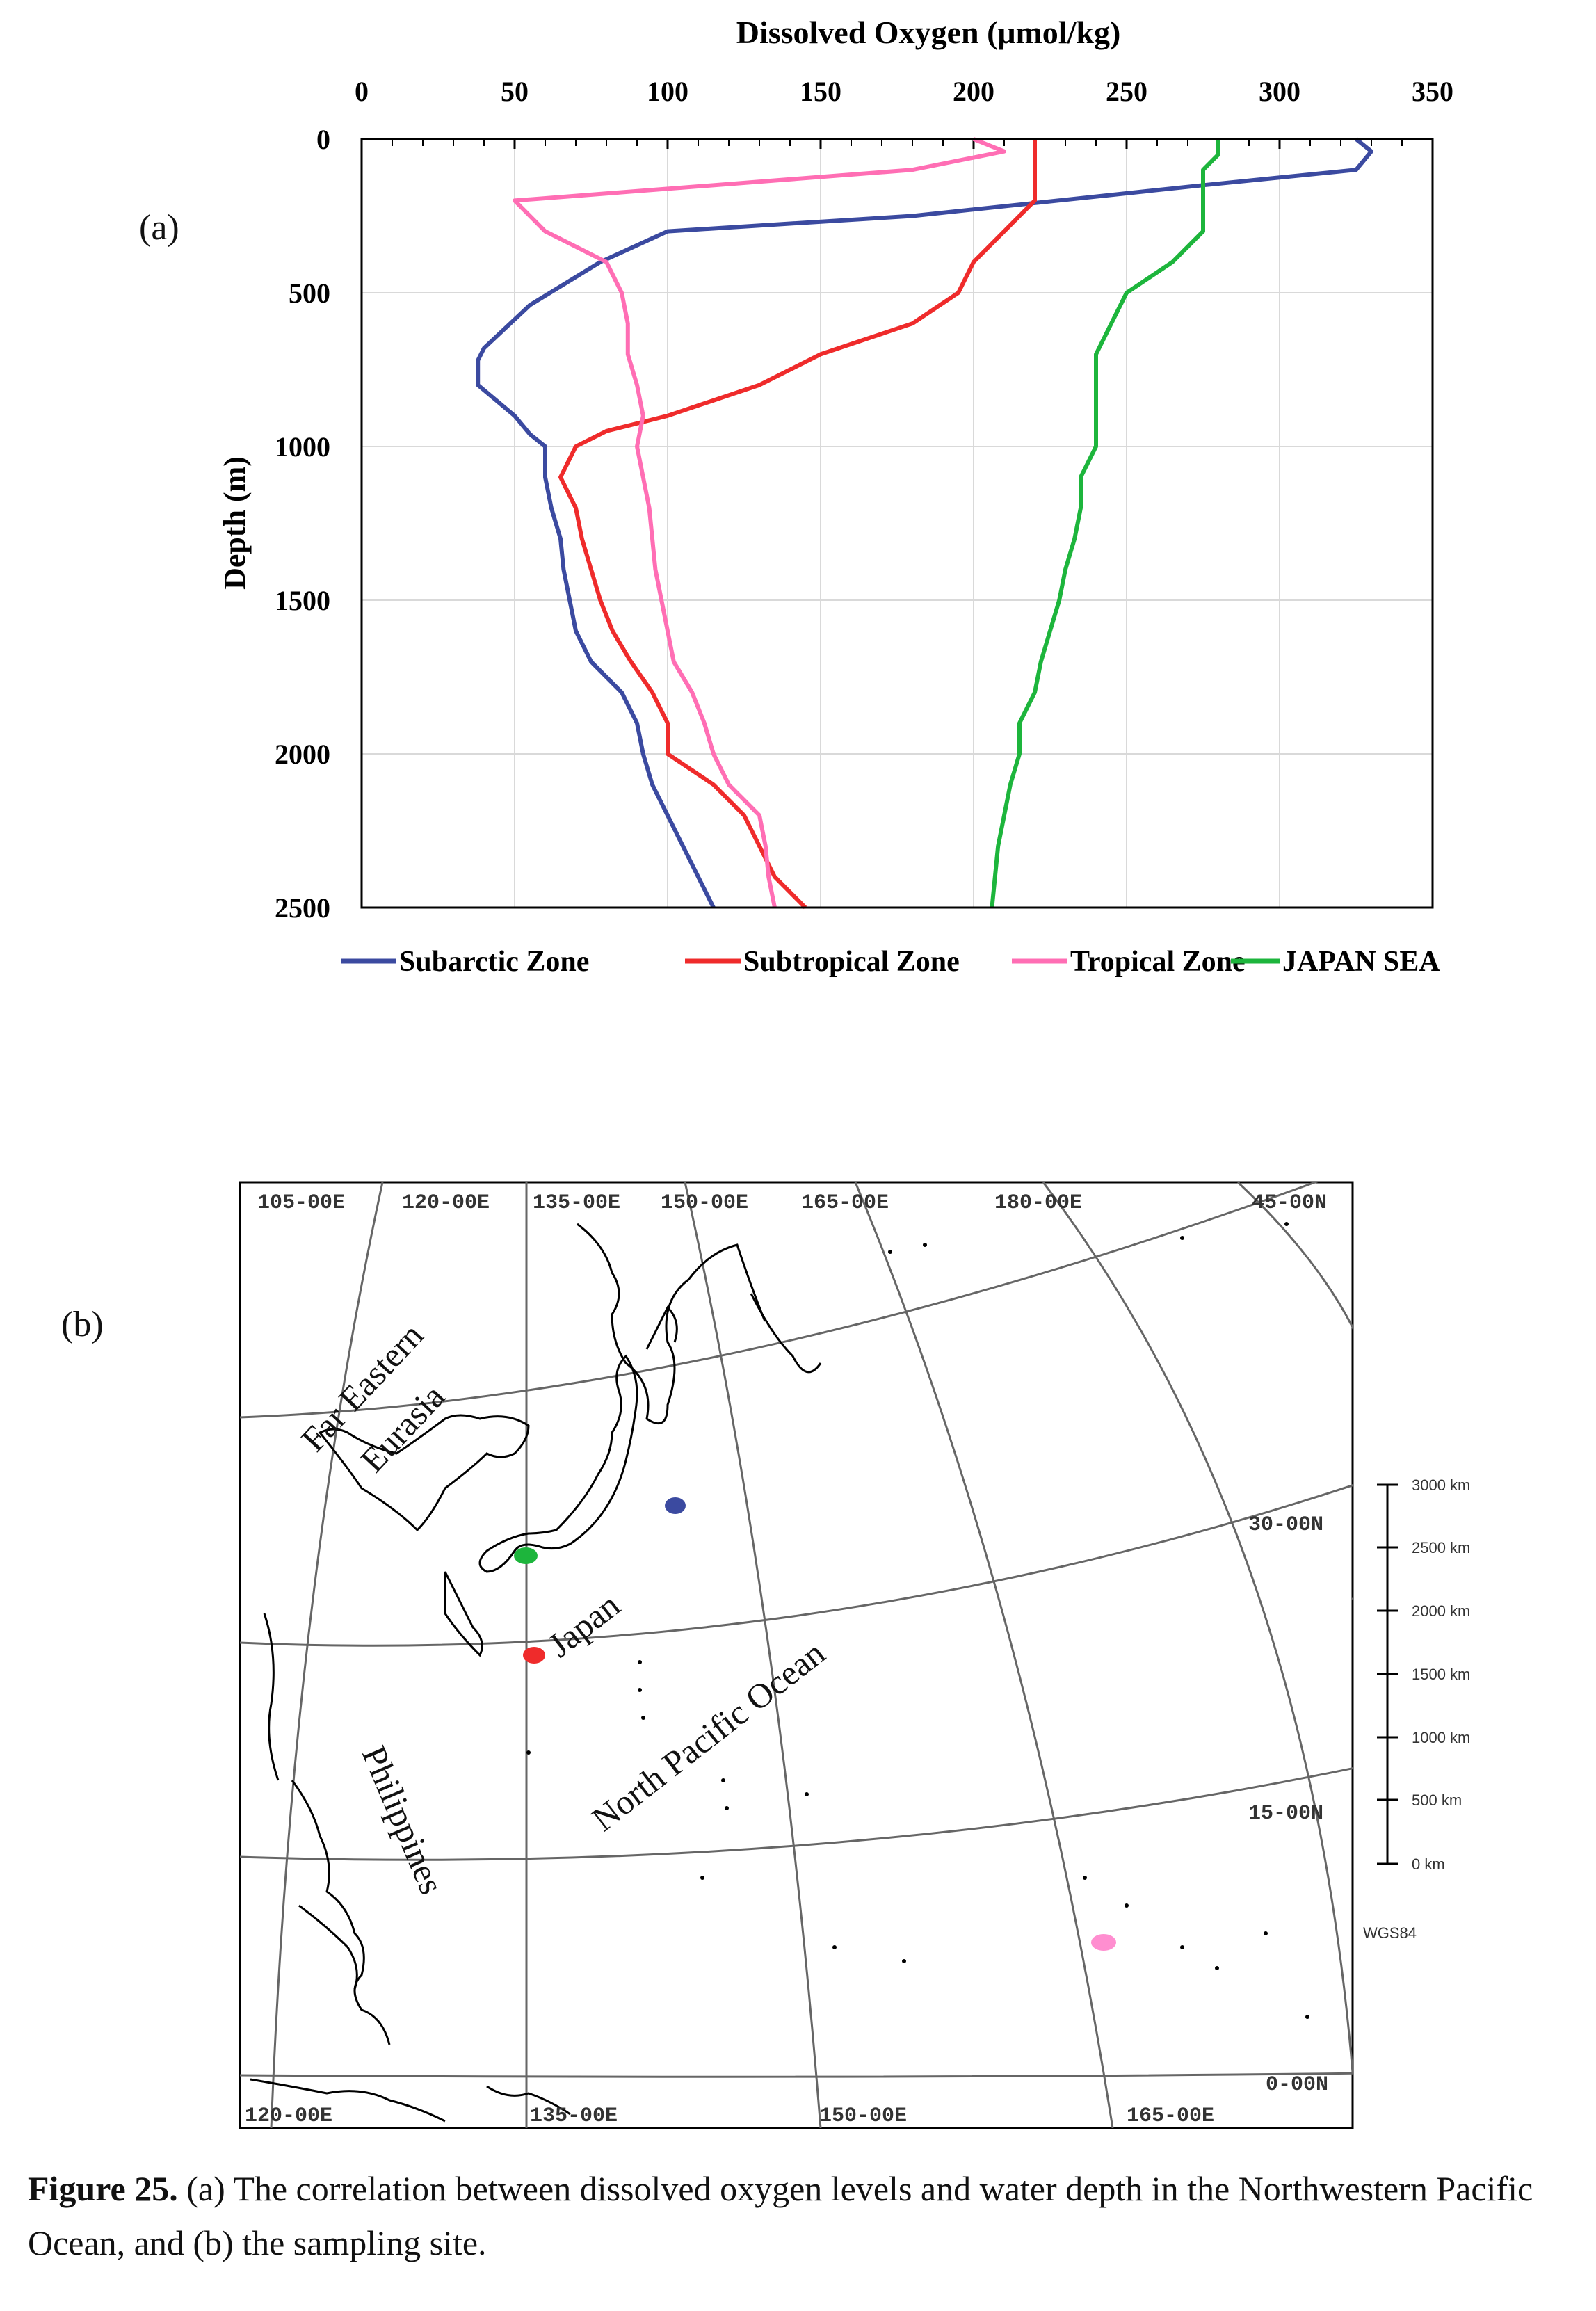 The height and width of the screenshot is (2311, 1596). I want to click on legend-label: Tropical Zone, so click(1158, 962).